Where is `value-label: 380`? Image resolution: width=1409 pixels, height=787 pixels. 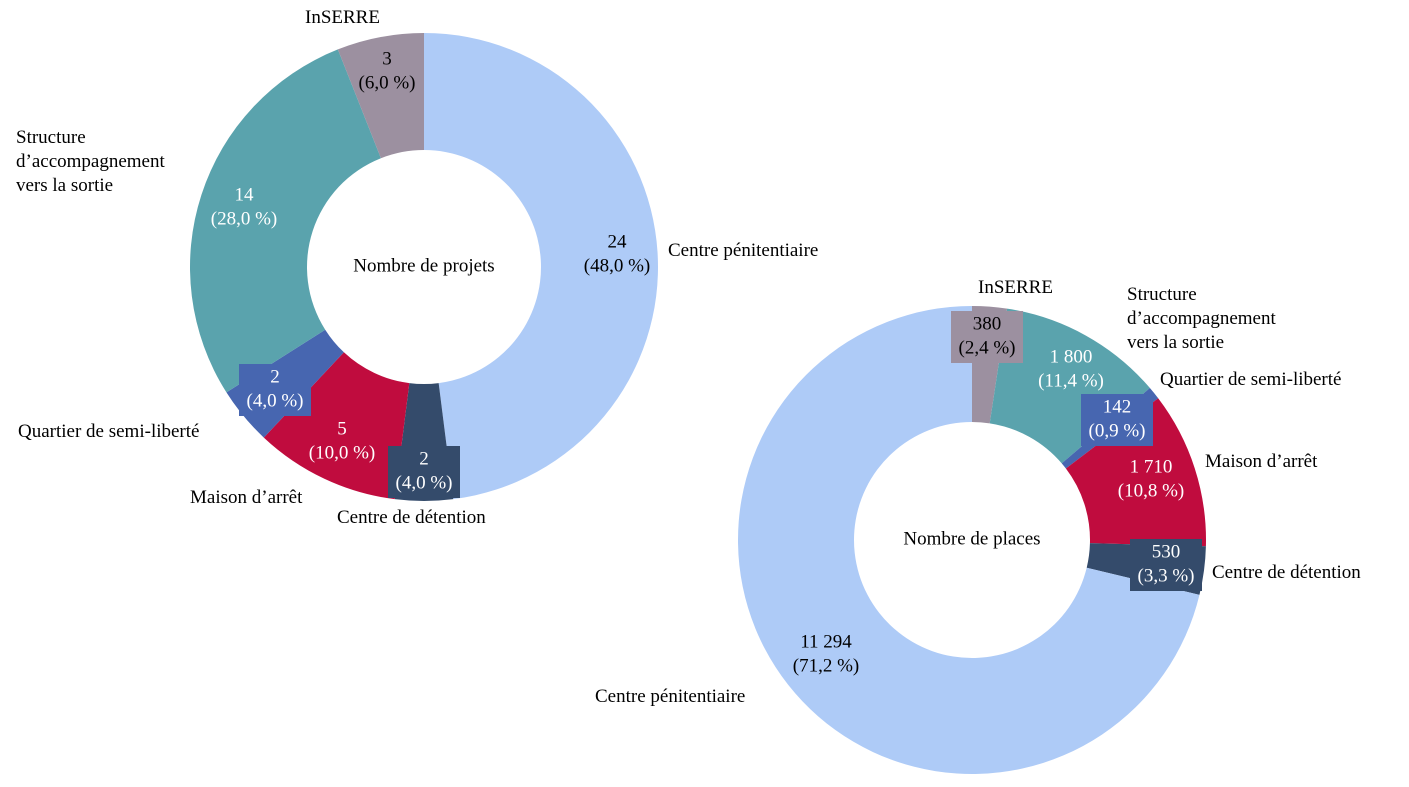
value-label: 380 is located at coordinates (987, 323).